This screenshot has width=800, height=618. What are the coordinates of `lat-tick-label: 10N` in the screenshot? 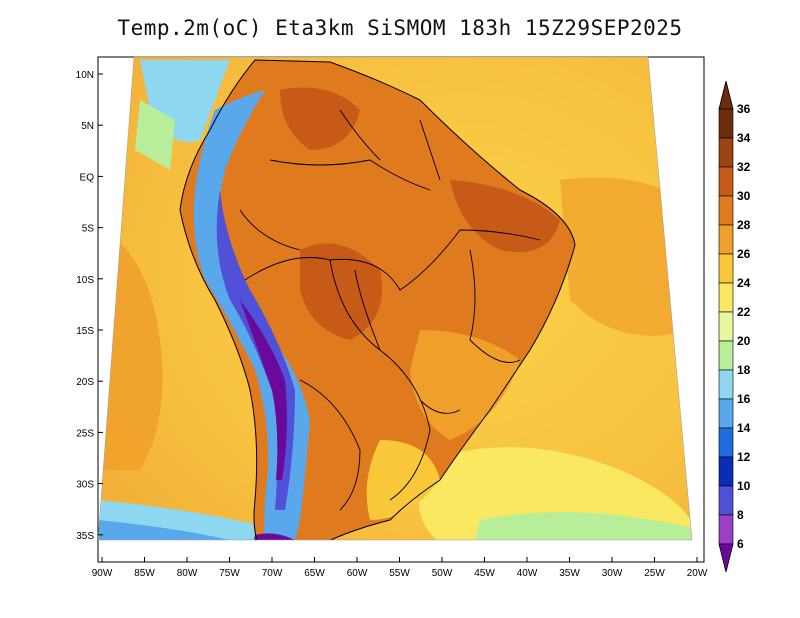 It's located at (85, 75).